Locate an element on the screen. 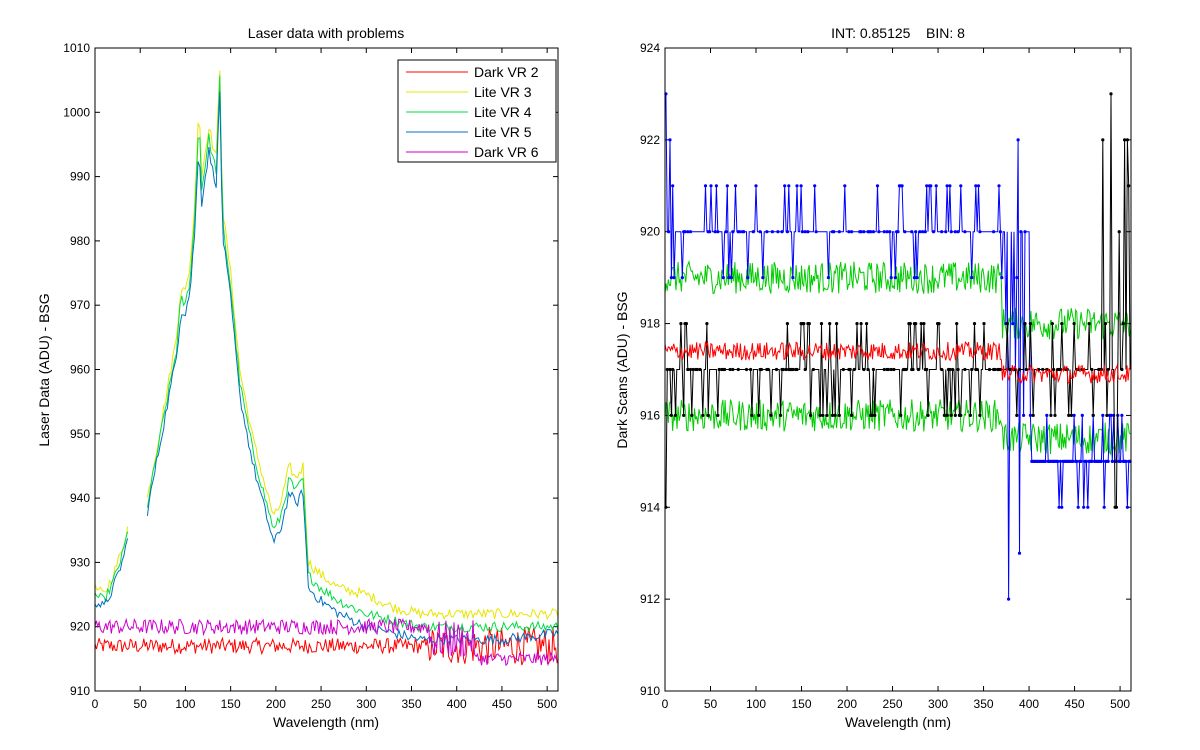 The image size is (1200, 750). y-tick-label: 980 is located at coordinates (80, 241).